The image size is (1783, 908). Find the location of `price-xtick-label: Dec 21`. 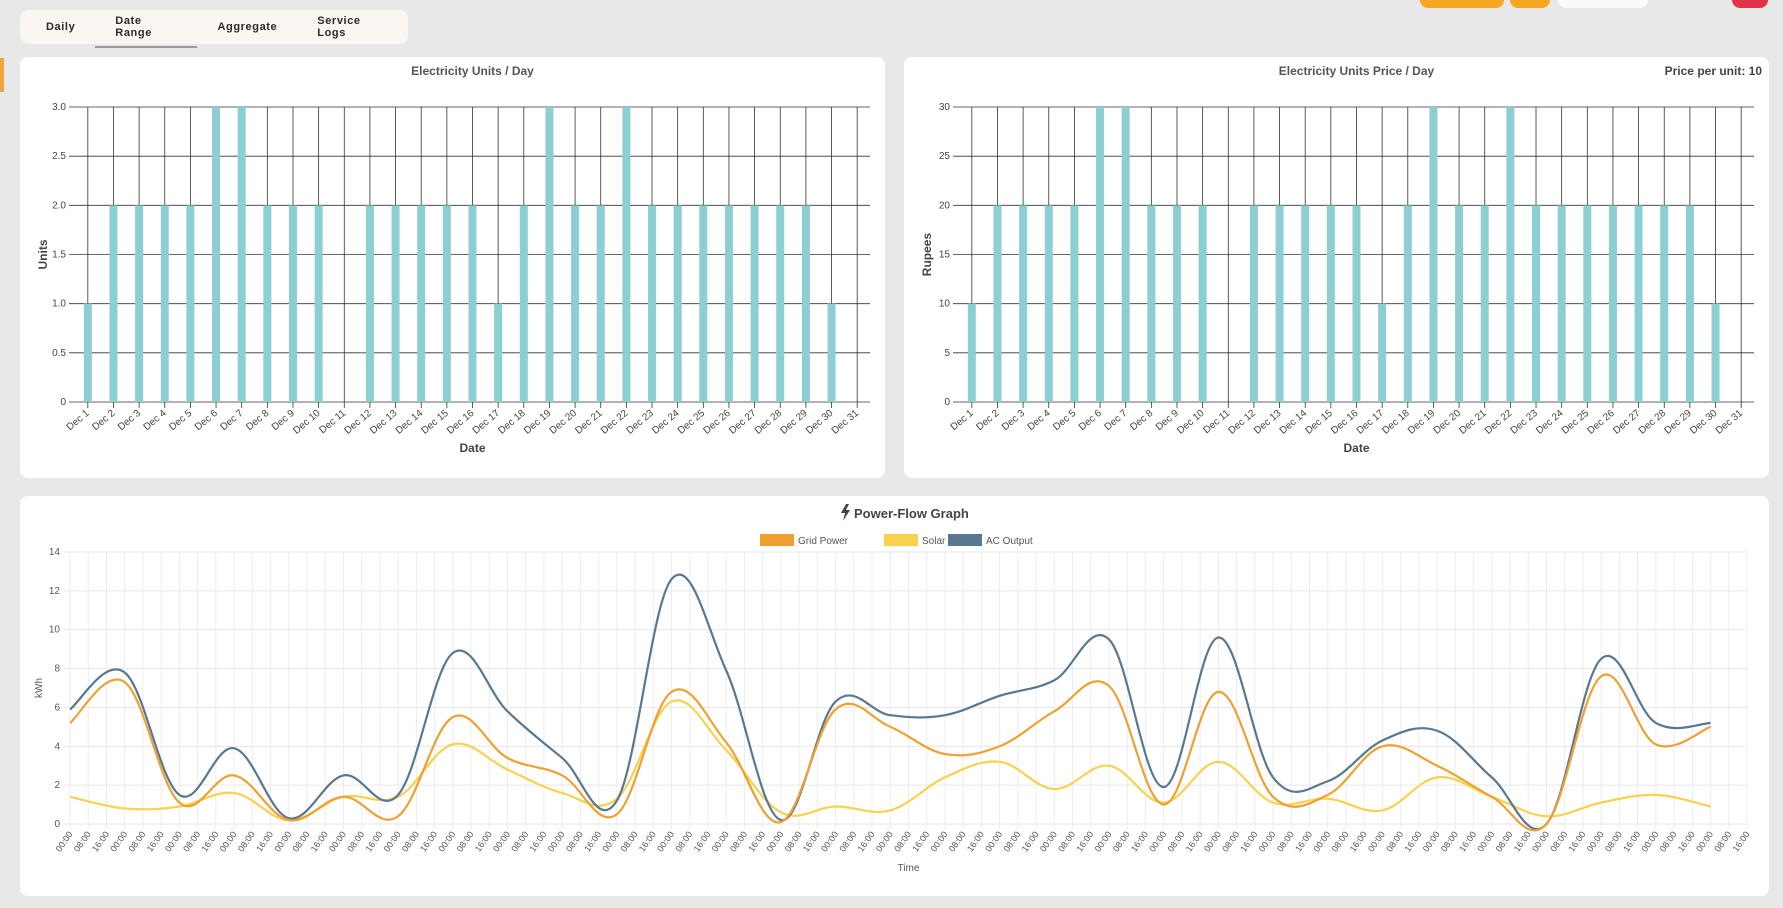

price-xtick-label: Dec 21 is located at coordinates (1473, 422).